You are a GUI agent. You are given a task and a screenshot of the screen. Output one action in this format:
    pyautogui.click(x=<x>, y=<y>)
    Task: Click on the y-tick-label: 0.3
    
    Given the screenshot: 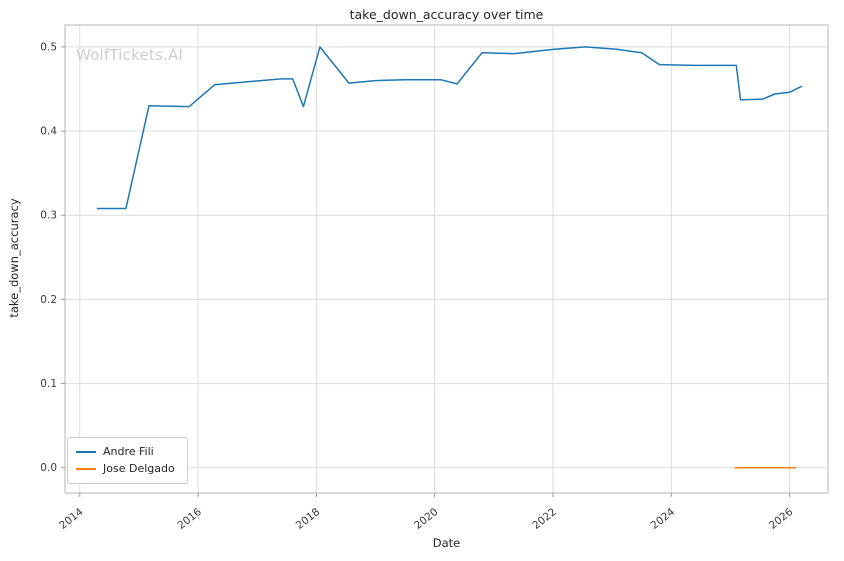 What is the action you would take?
    pyautogui.click(x=48, y=216)
    